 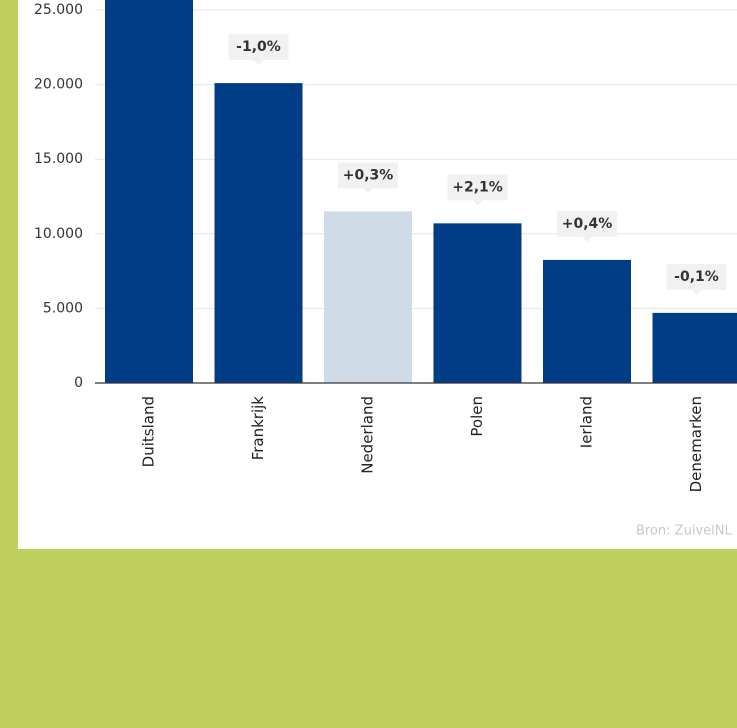 What do you see at coordinates (58, 85) in the screenshot?
I see `y-tick-label: 20.000` at bounding box center [58, 85].